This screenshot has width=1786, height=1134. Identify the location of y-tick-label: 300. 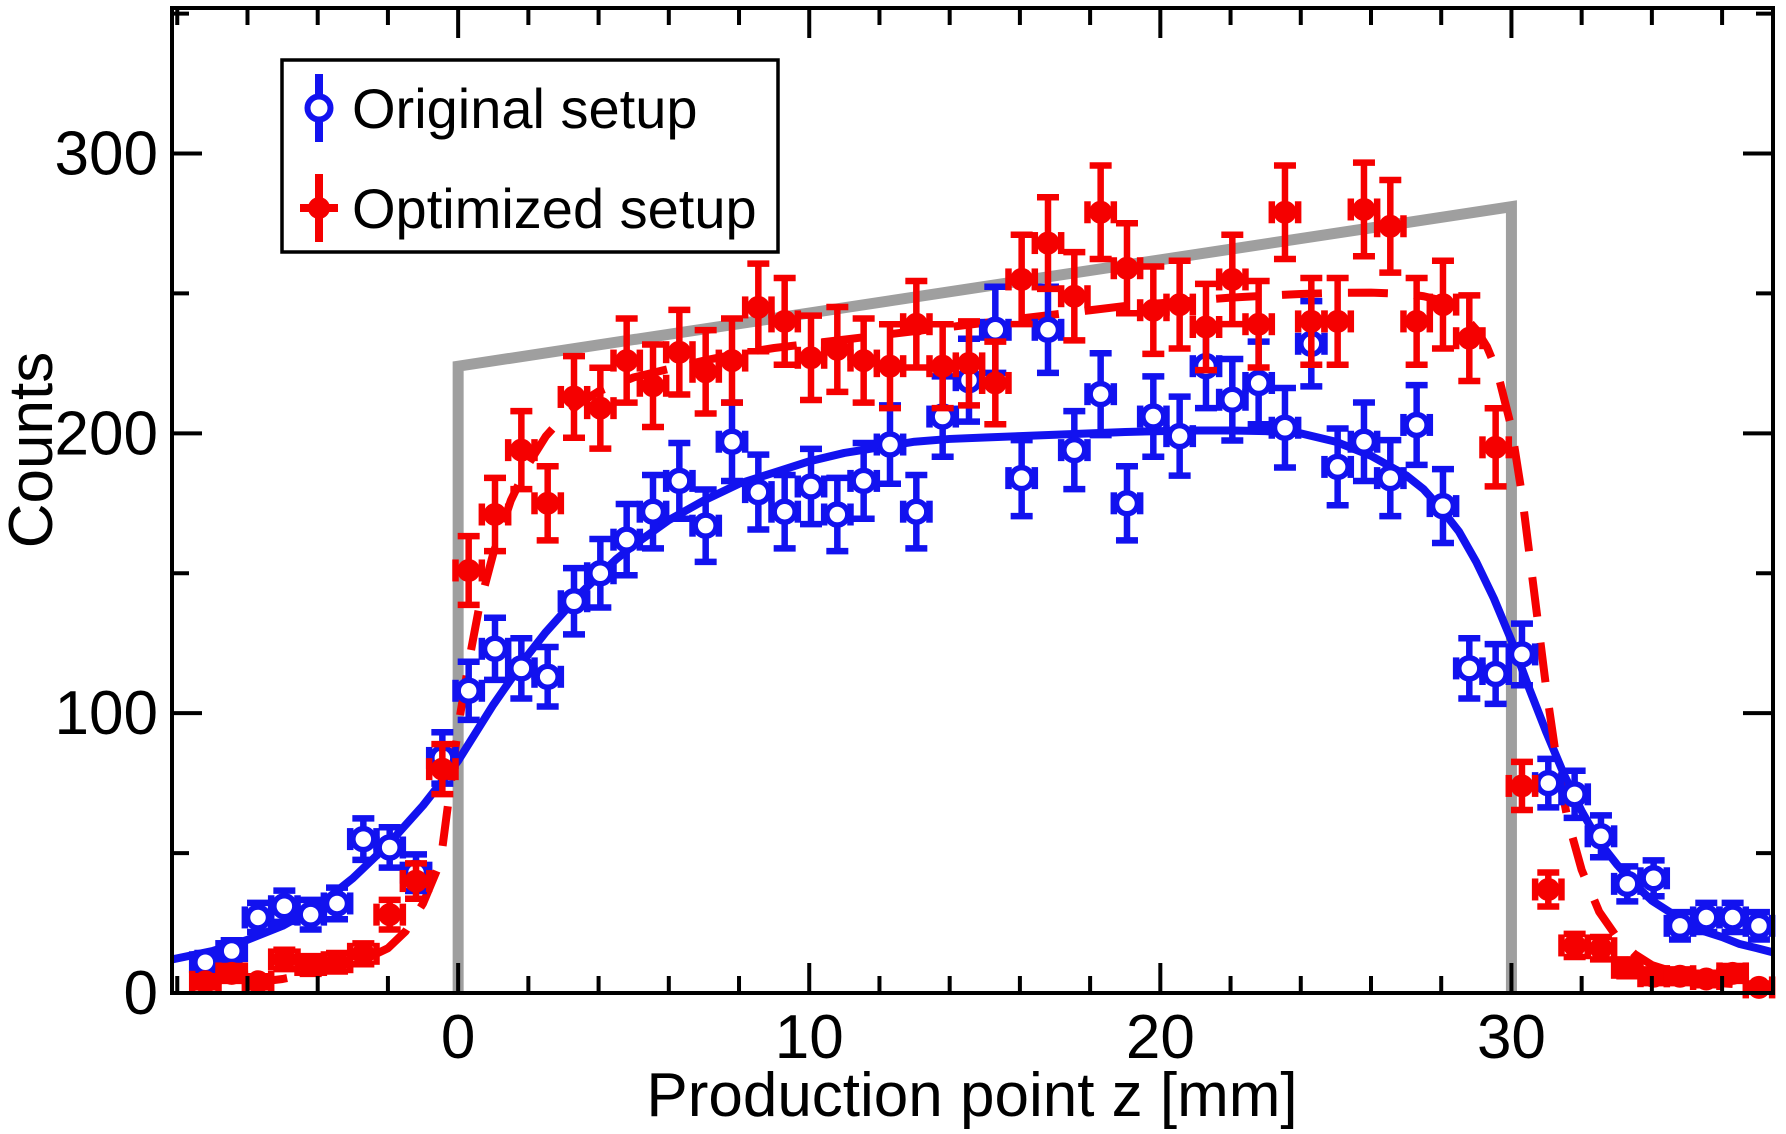
(106, 154).